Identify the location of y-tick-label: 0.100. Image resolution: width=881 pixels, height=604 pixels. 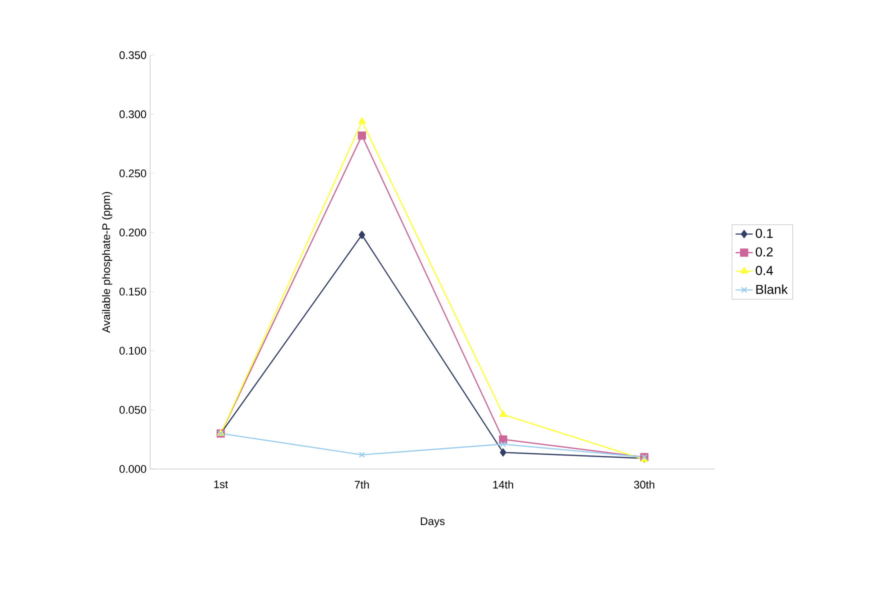
(133, 350).